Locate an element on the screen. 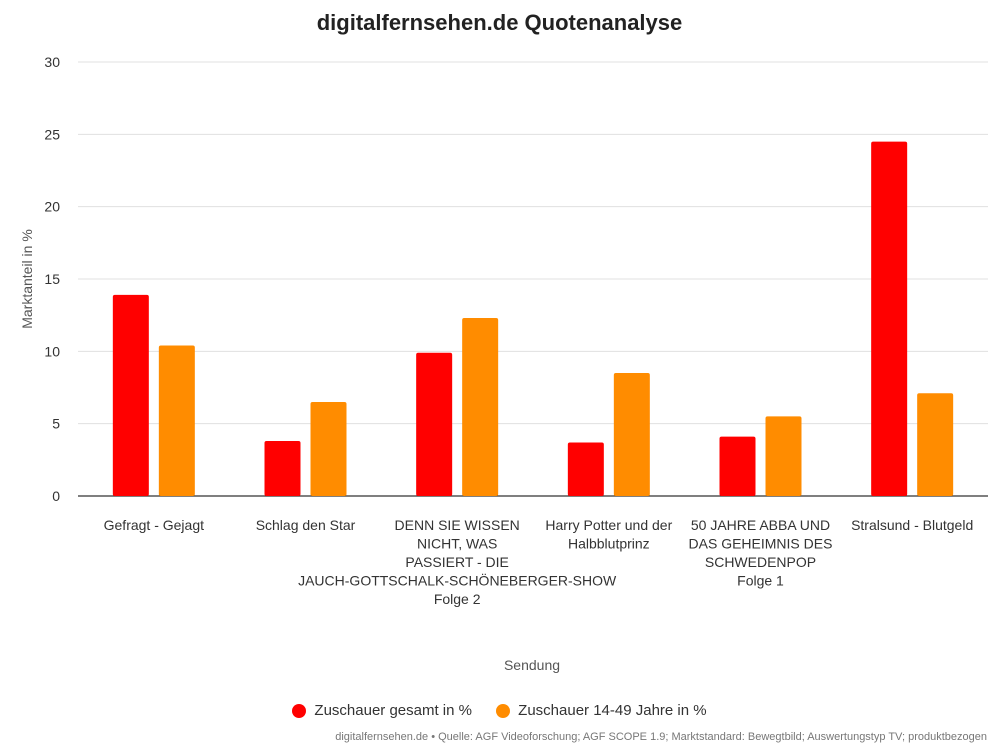  legend-swatch-red is located at coordinates (299, 710).